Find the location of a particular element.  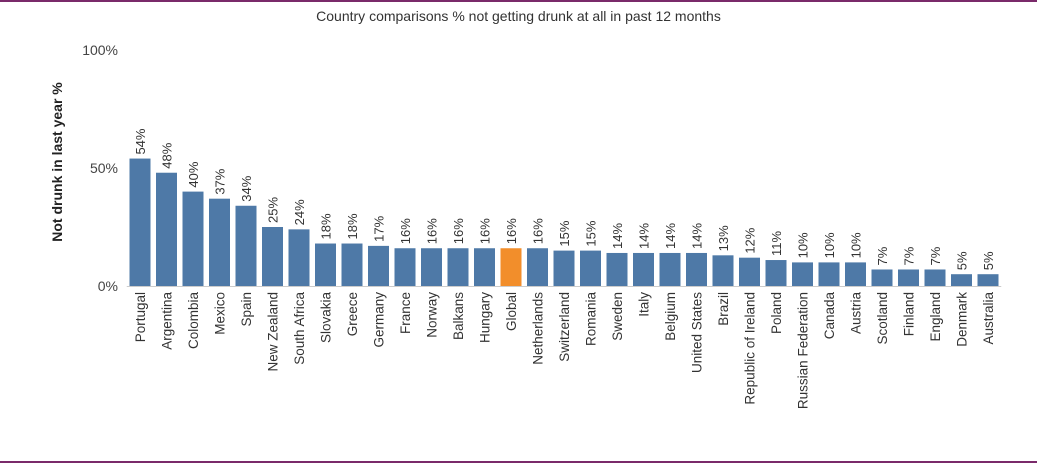

category-label: Argentina is located at coordinates (167, 321).